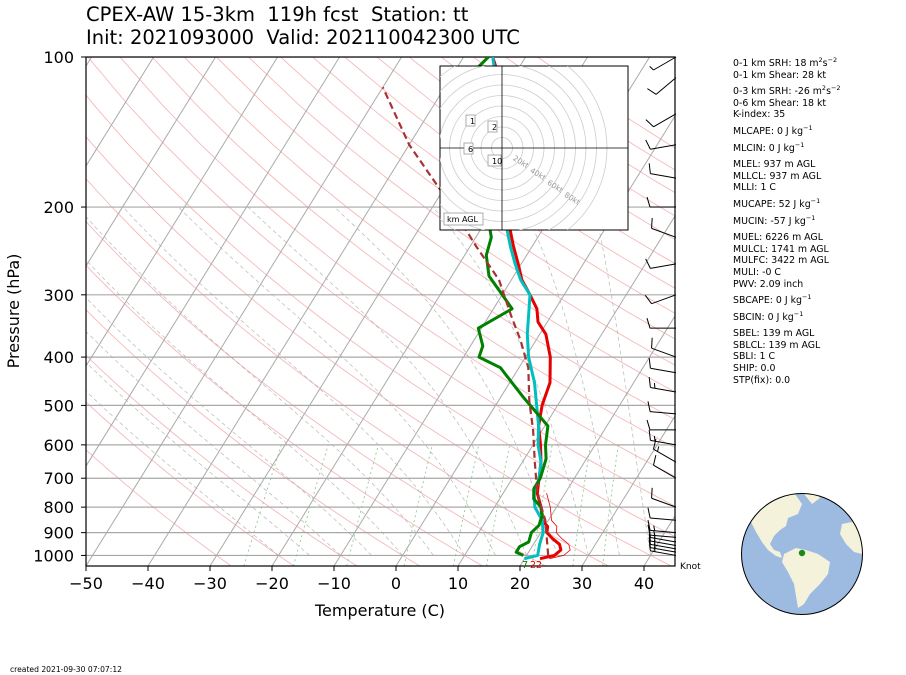 The width and height of the screenshot is (906, 675). Describe the element at coordinates (379, 610) in the screenshot. I see `x-axis-label: Temperature (C)` at that location.